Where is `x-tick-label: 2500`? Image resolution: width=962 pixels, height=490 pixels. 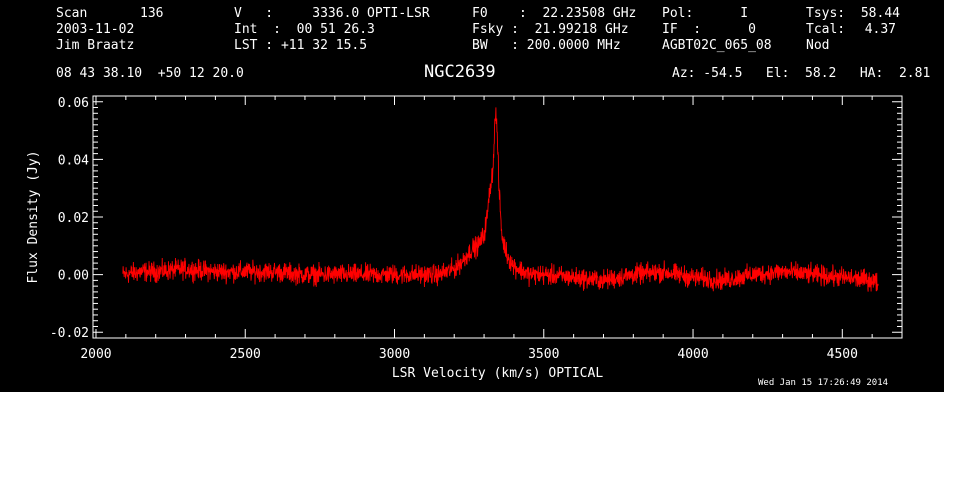 x-tick-label: 2500 is located at coordinates (245, 354).